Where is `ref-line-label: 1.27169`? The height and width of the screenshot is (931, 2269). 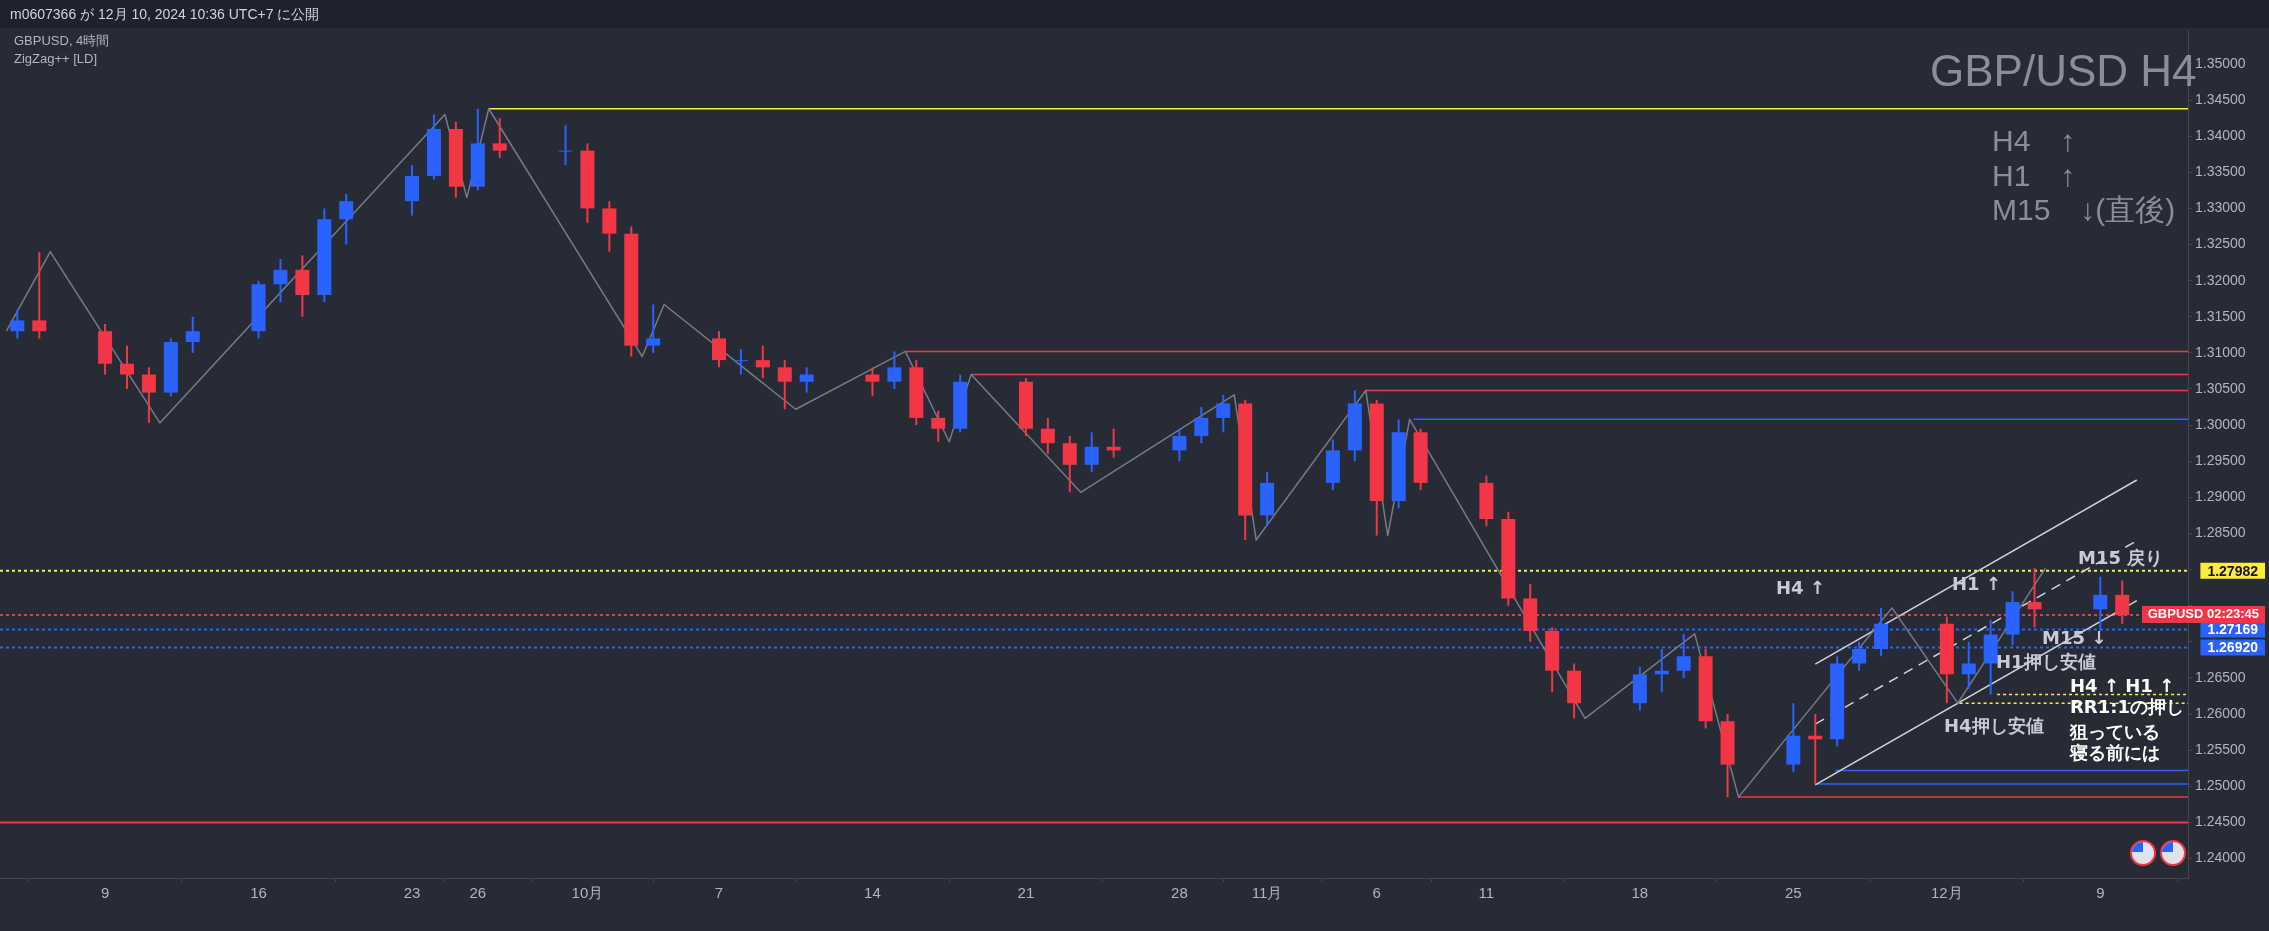 ref-line-label: 1.27169 is located at coordinates (2233, 629).